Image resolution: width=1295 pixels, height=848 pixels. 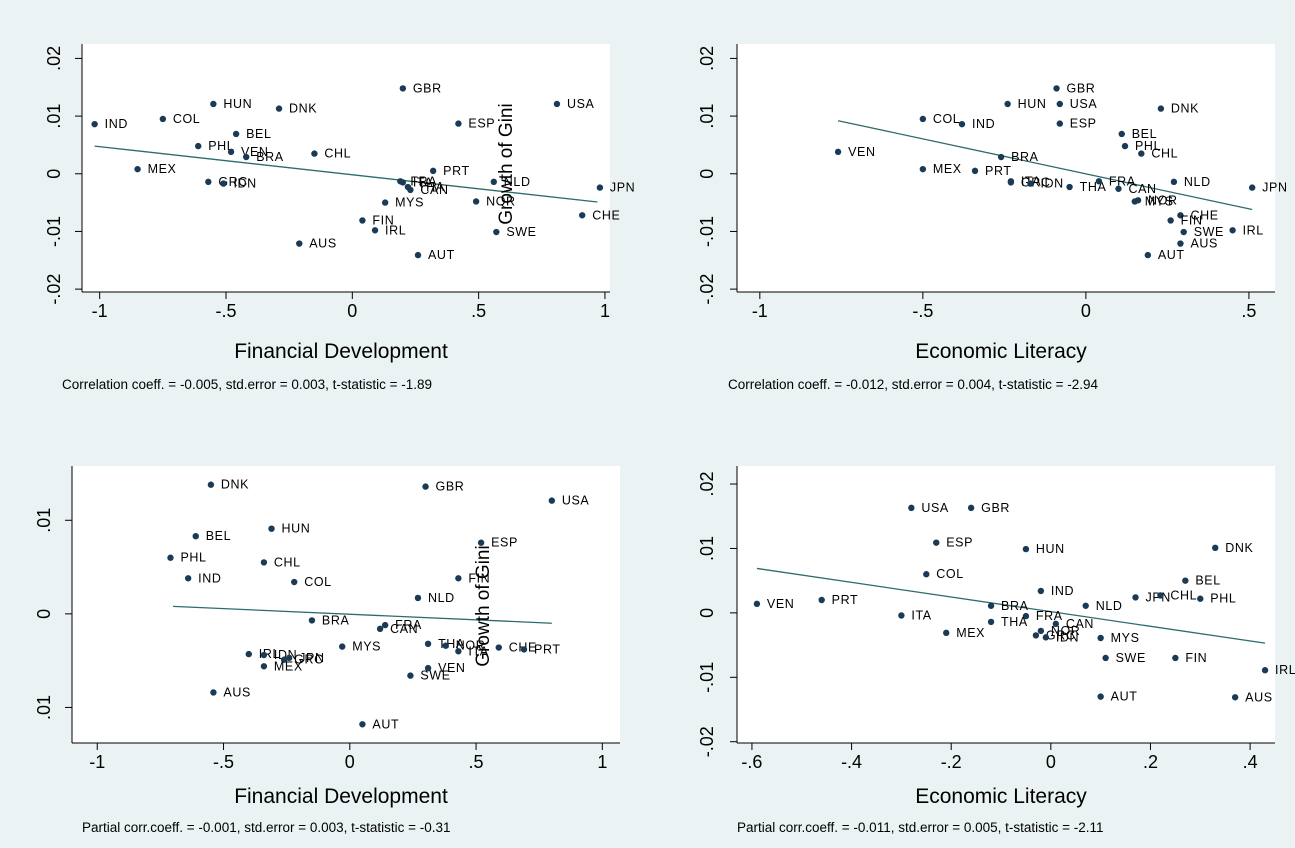 What do you see at coordinates (707, 231) in the screenshot?
I see `y-tick-label: -.01` at bounding box center [707, 231].